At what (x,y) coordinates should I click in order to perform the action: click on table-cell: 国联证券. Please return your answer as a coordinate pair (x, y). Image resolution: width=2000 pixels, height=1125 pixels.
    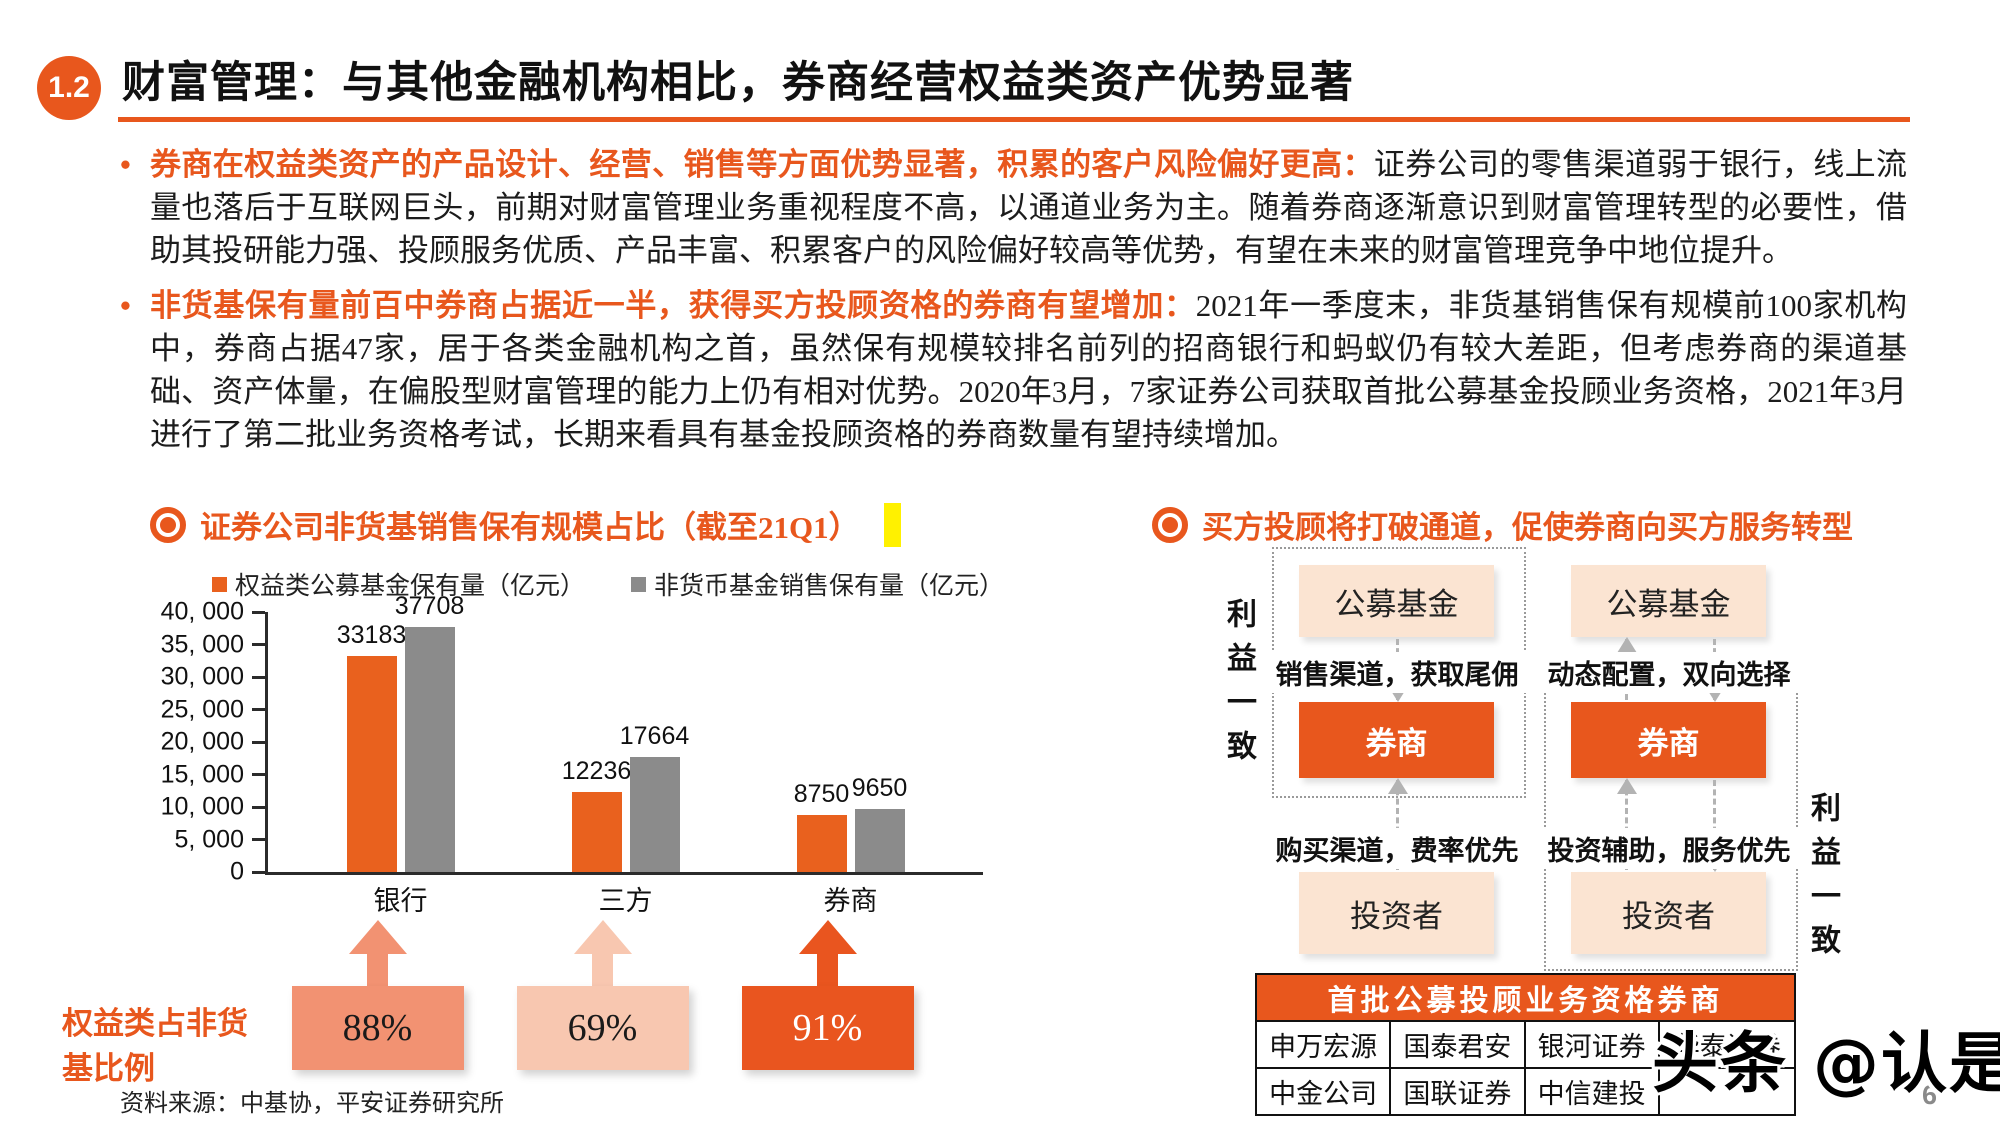
    Looking at the image, I should click on (1458, 1091).